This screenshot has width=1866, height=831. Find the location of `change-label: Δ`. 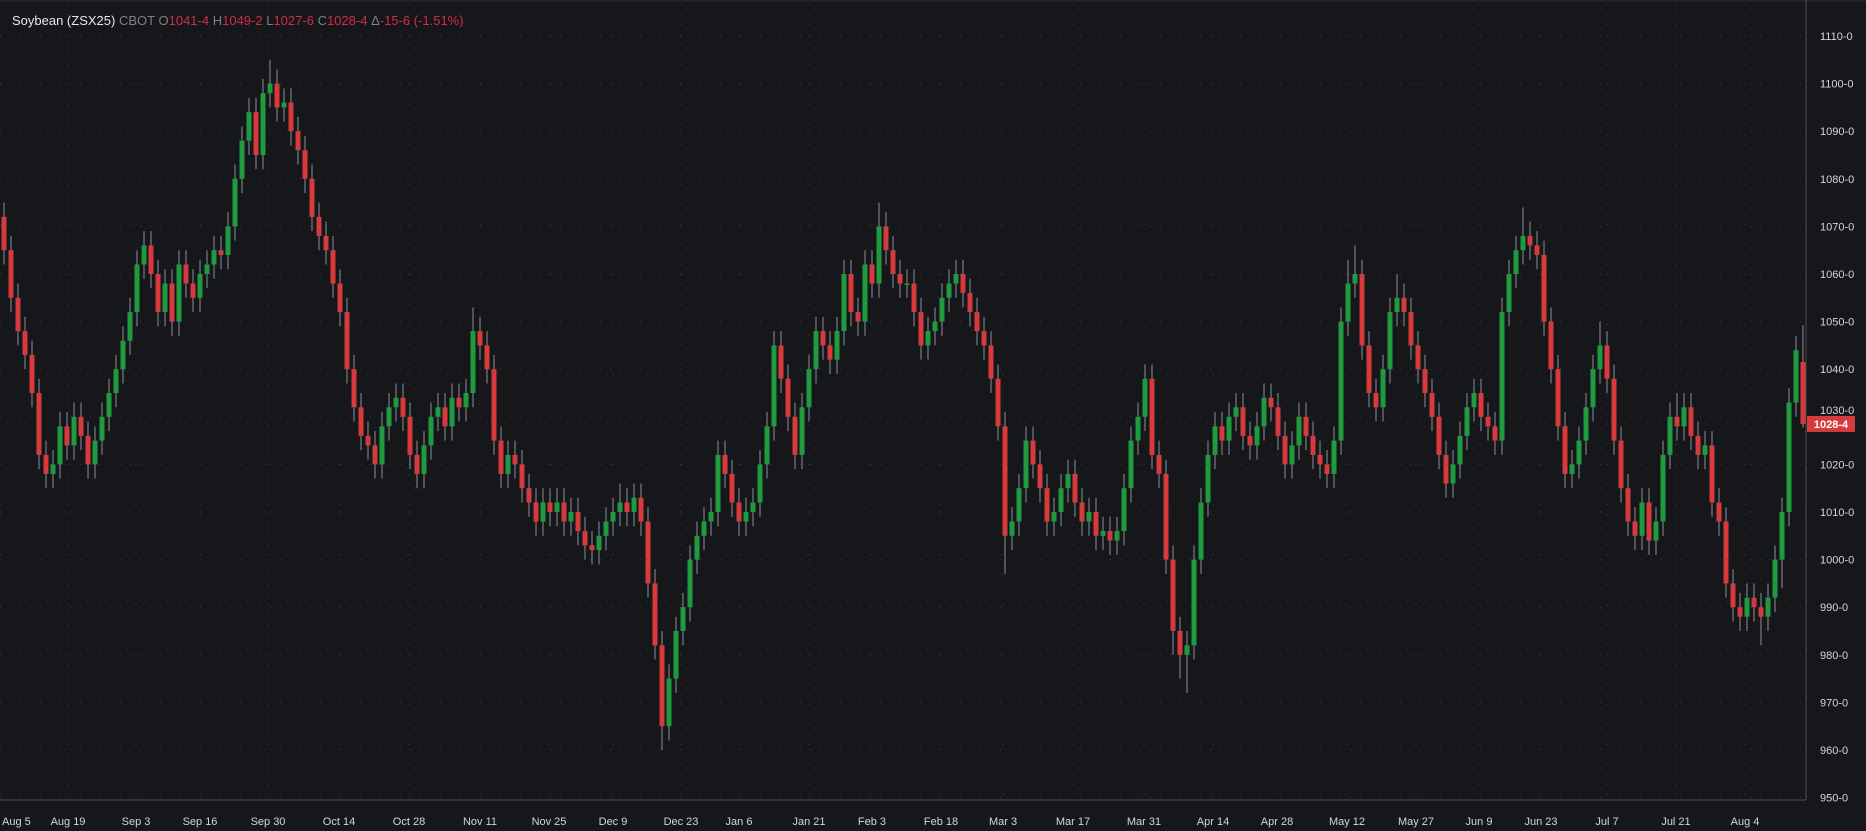

change-label: Δ is located at coordinates (375, 20).